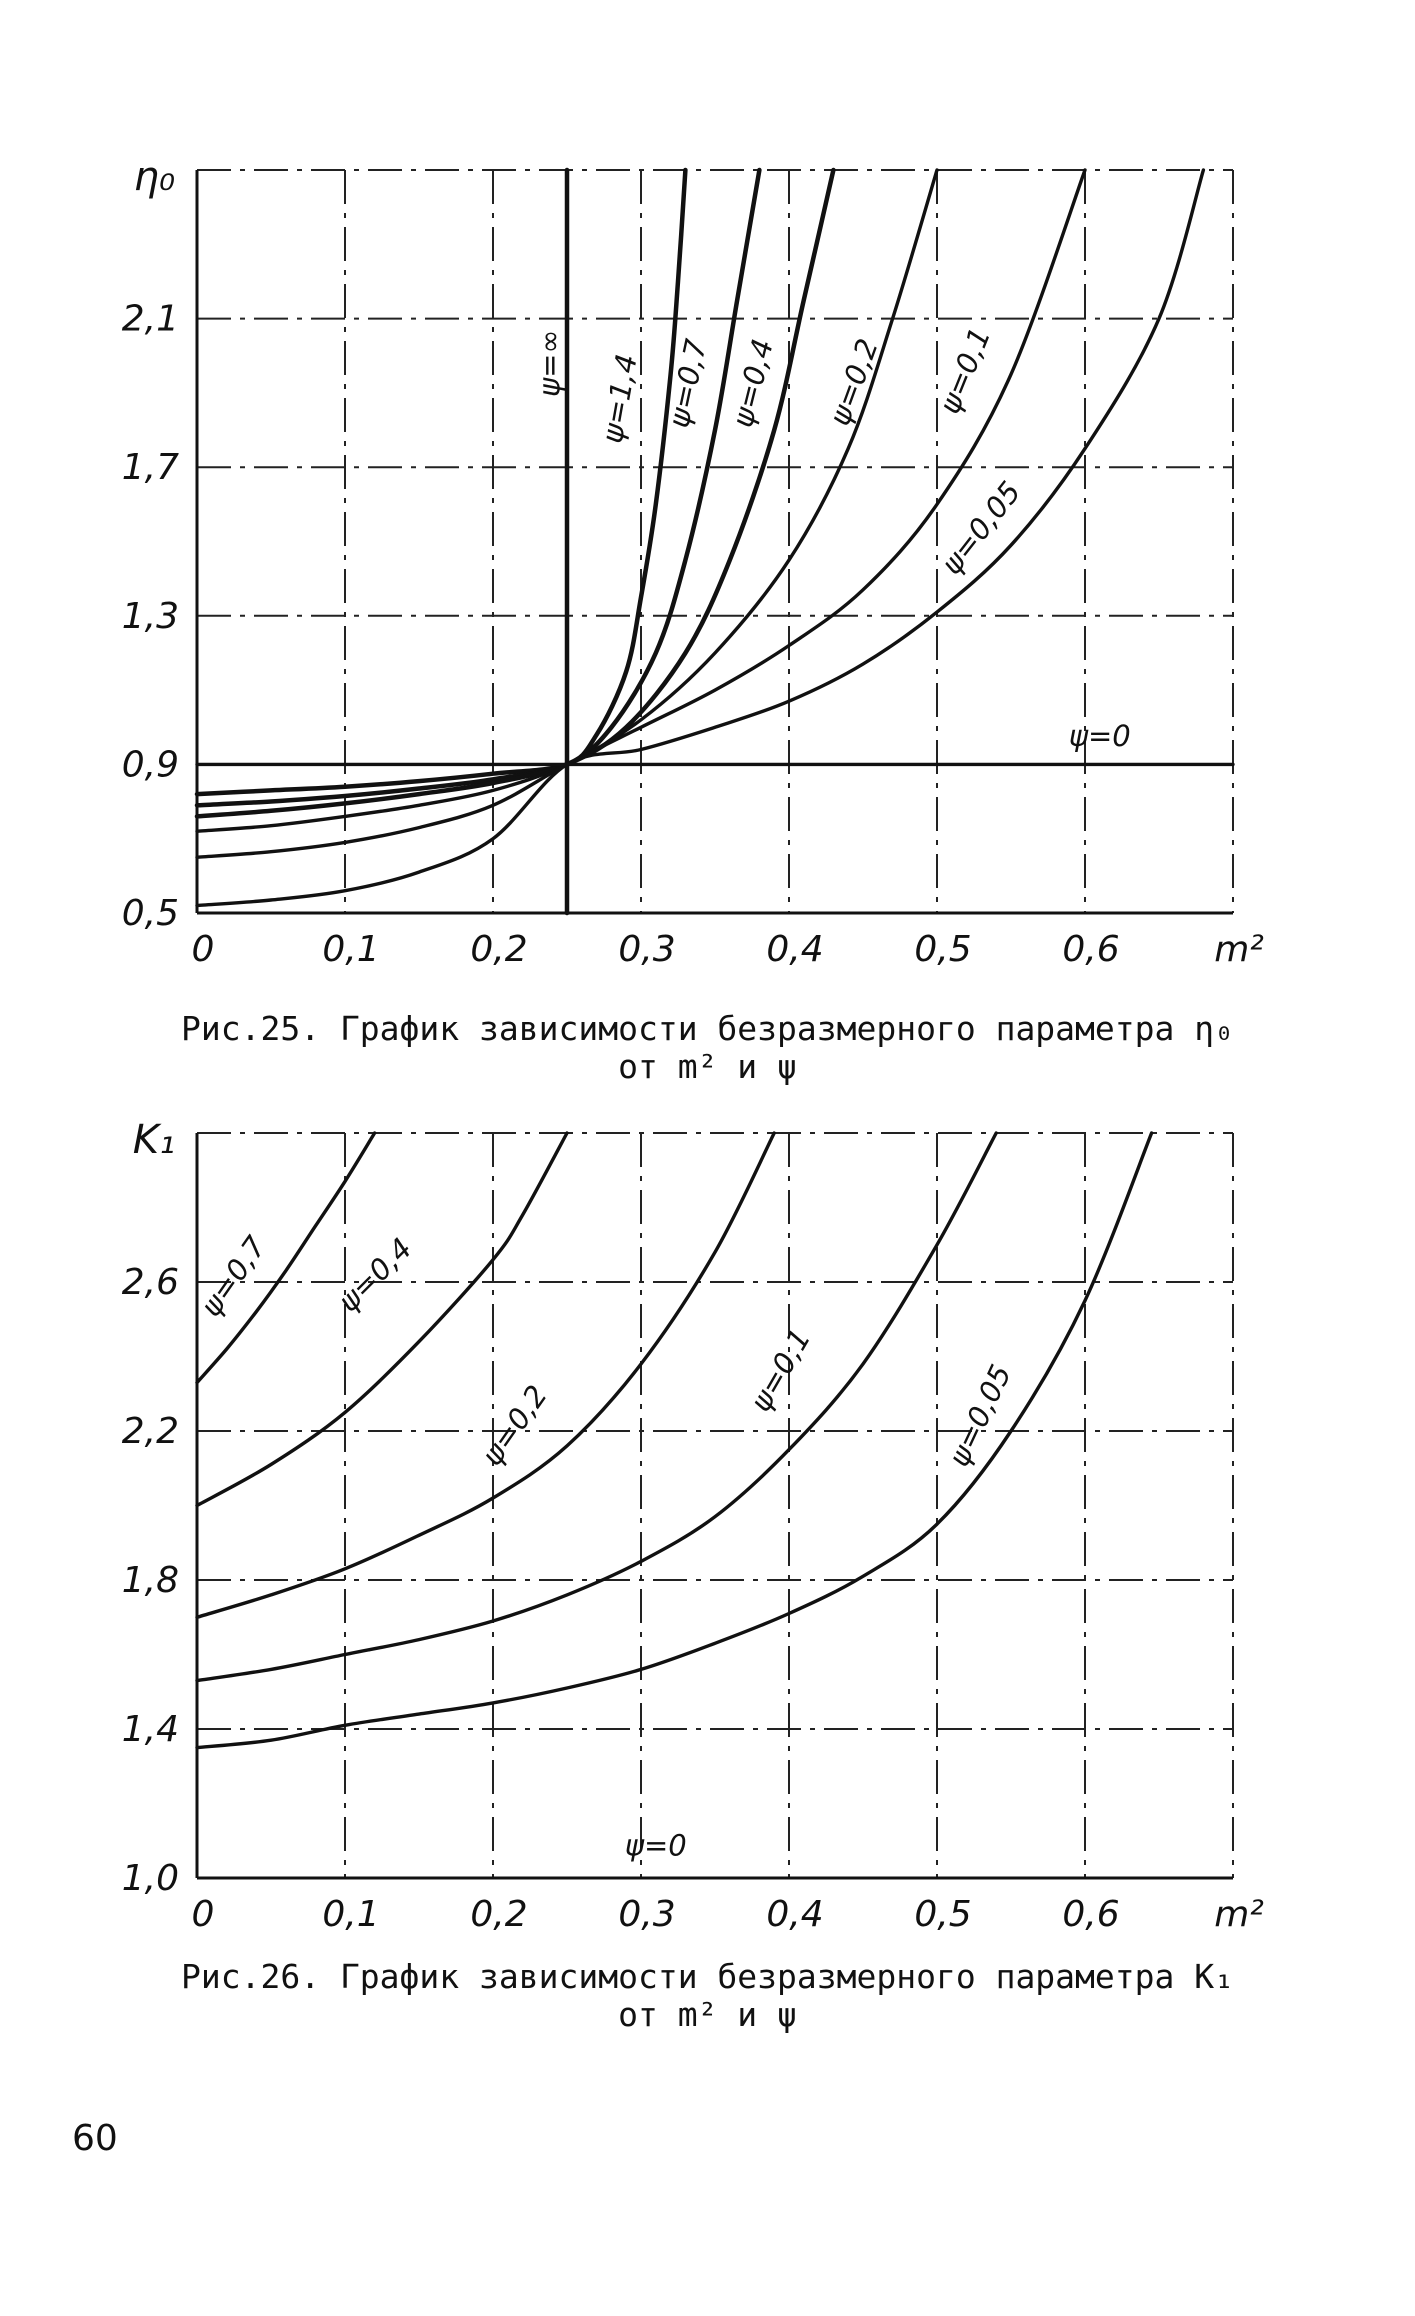  What do you see at coordinates (150, 1729) in the screenshot?
I see `chart2-y-tick-1-4: 1,4` at bounding box center [150, 1729].